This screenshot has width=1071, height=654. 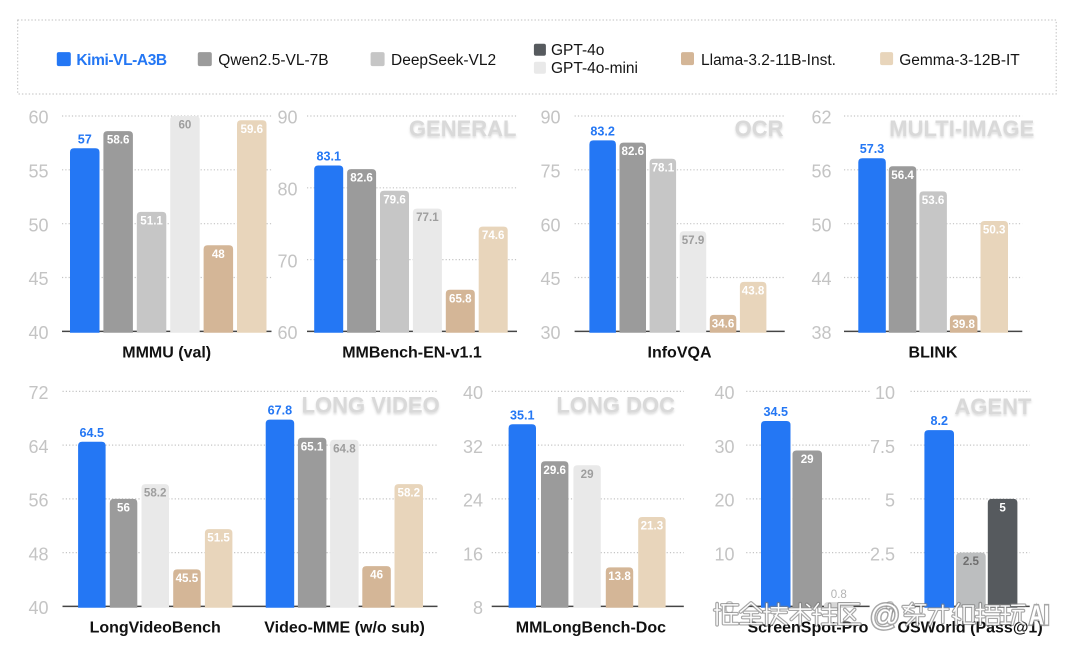 What do you see at coordinates (821, 279) in the screenshot?
I see `svg-text: 44` at bounding box center [821, 279].